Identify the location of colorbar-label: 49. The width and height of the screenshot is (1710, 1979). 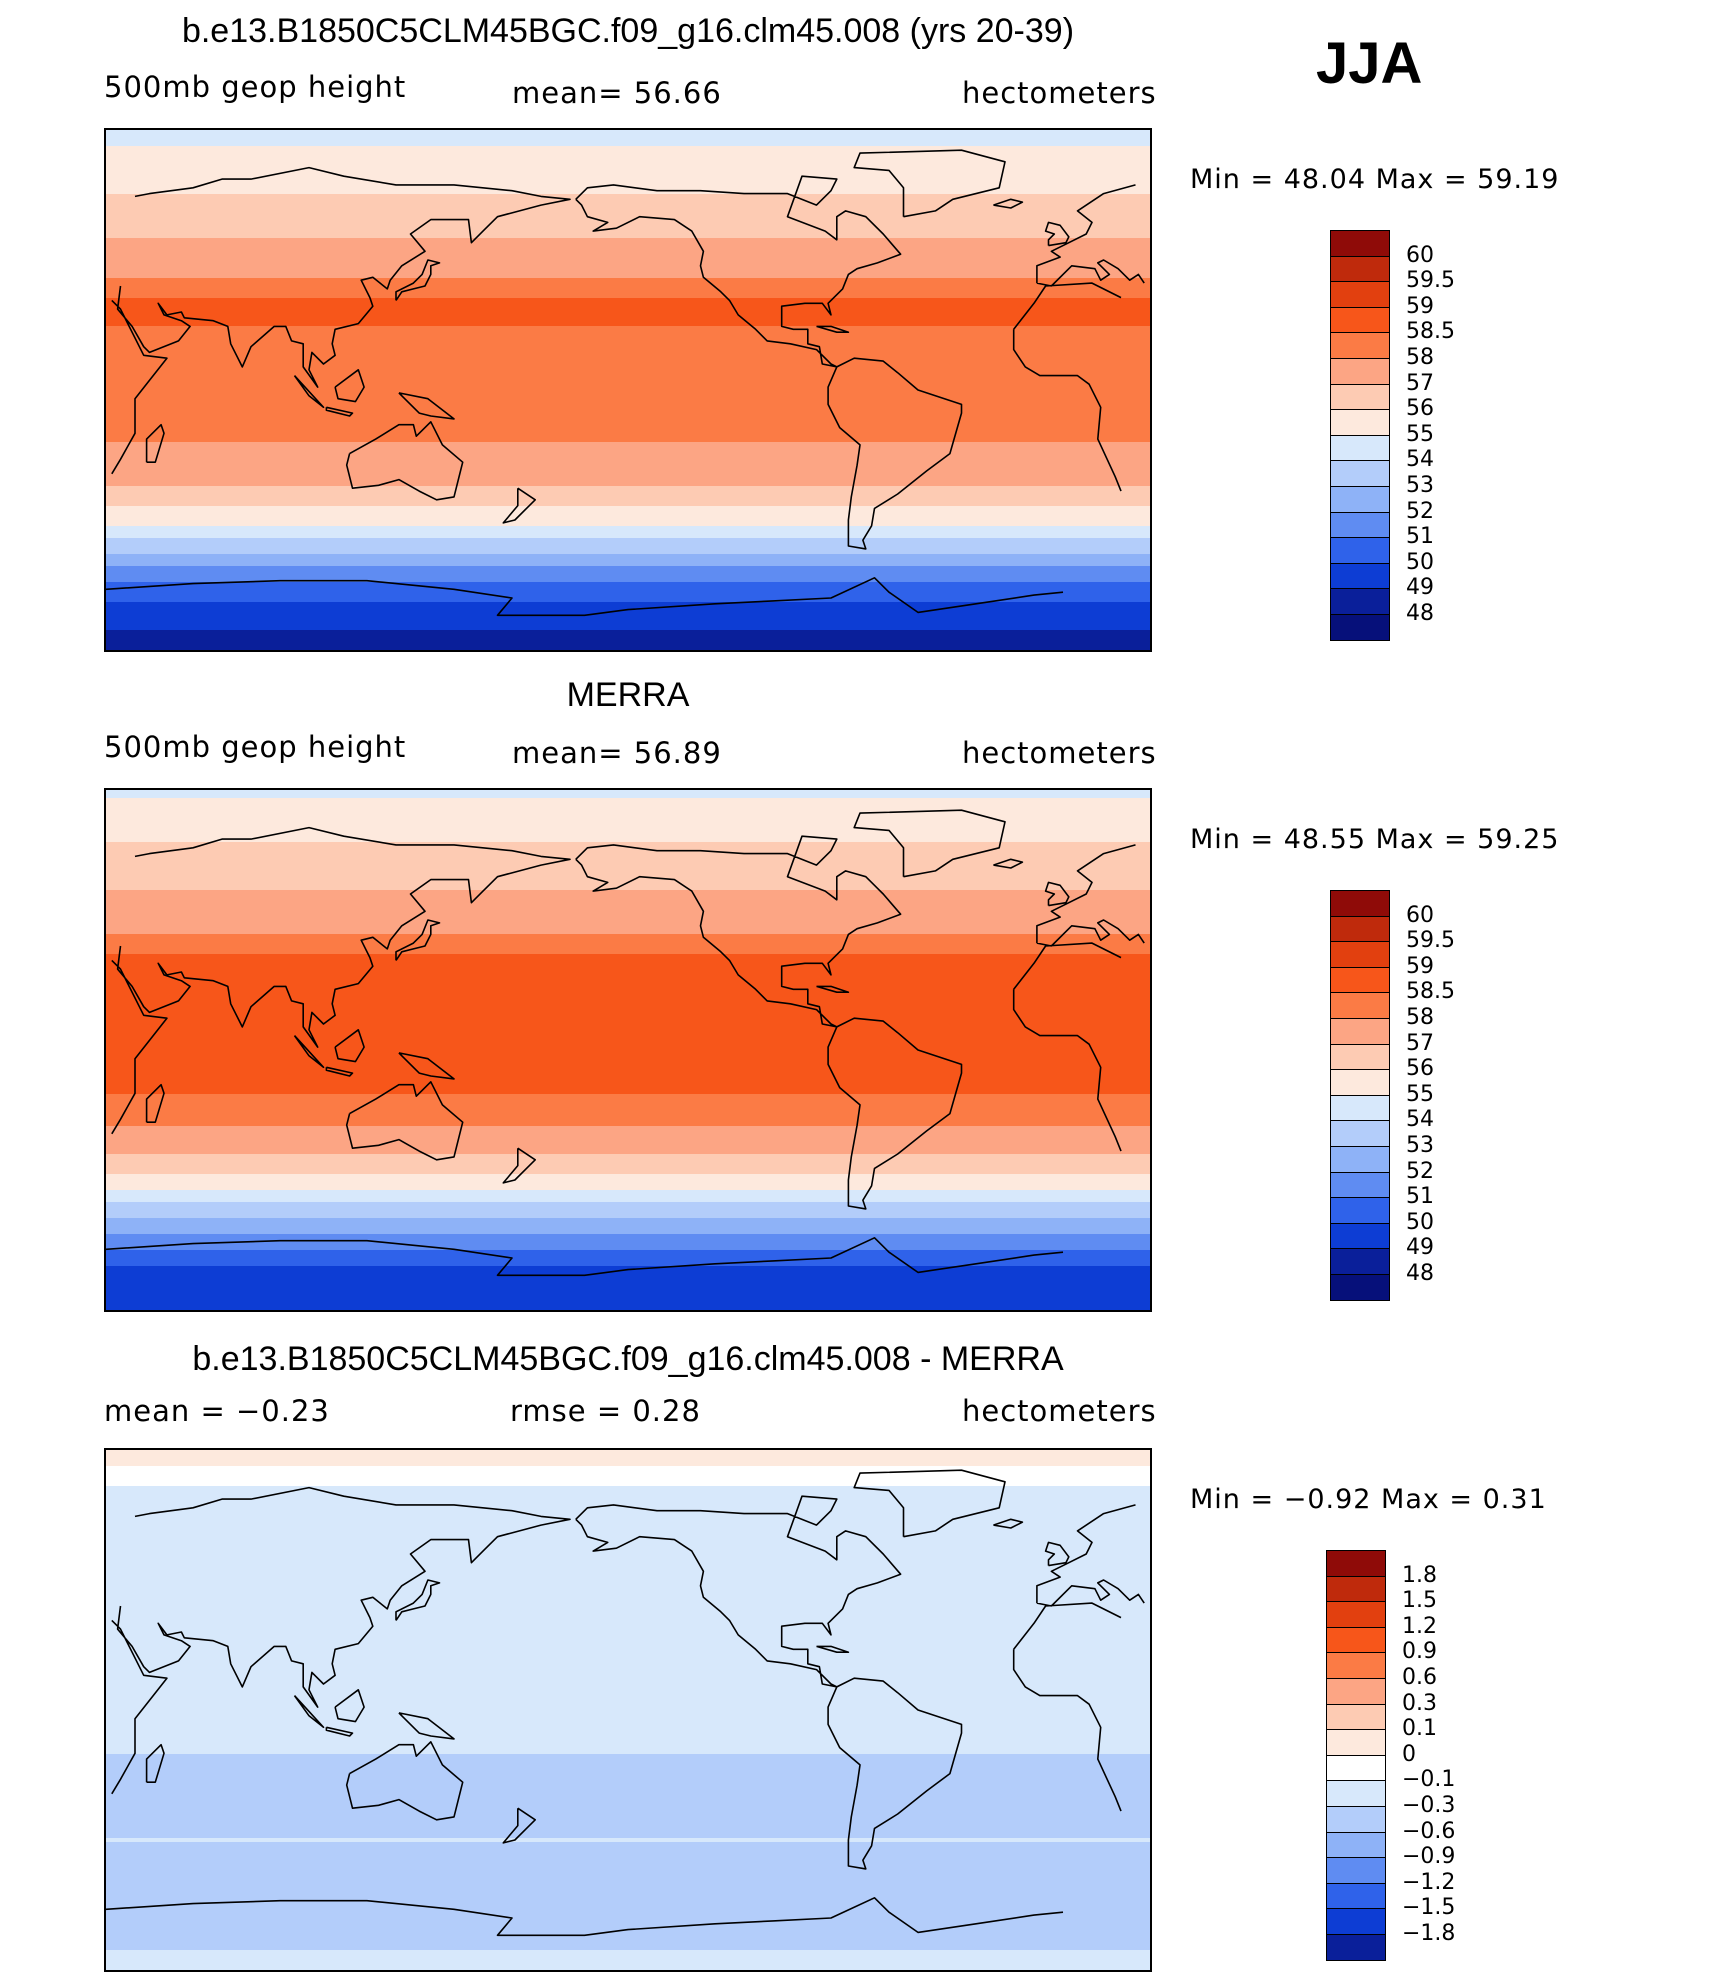
(1420, 588).